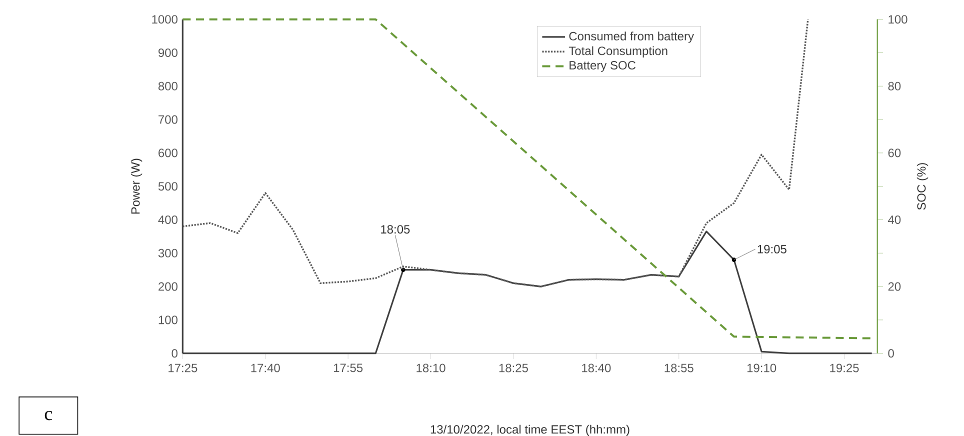 This screenshot has width=964, height=436. Describe the element at coordinates (431, 368) in the screenshot. I see `x-tick-label: 18:10` at that location.